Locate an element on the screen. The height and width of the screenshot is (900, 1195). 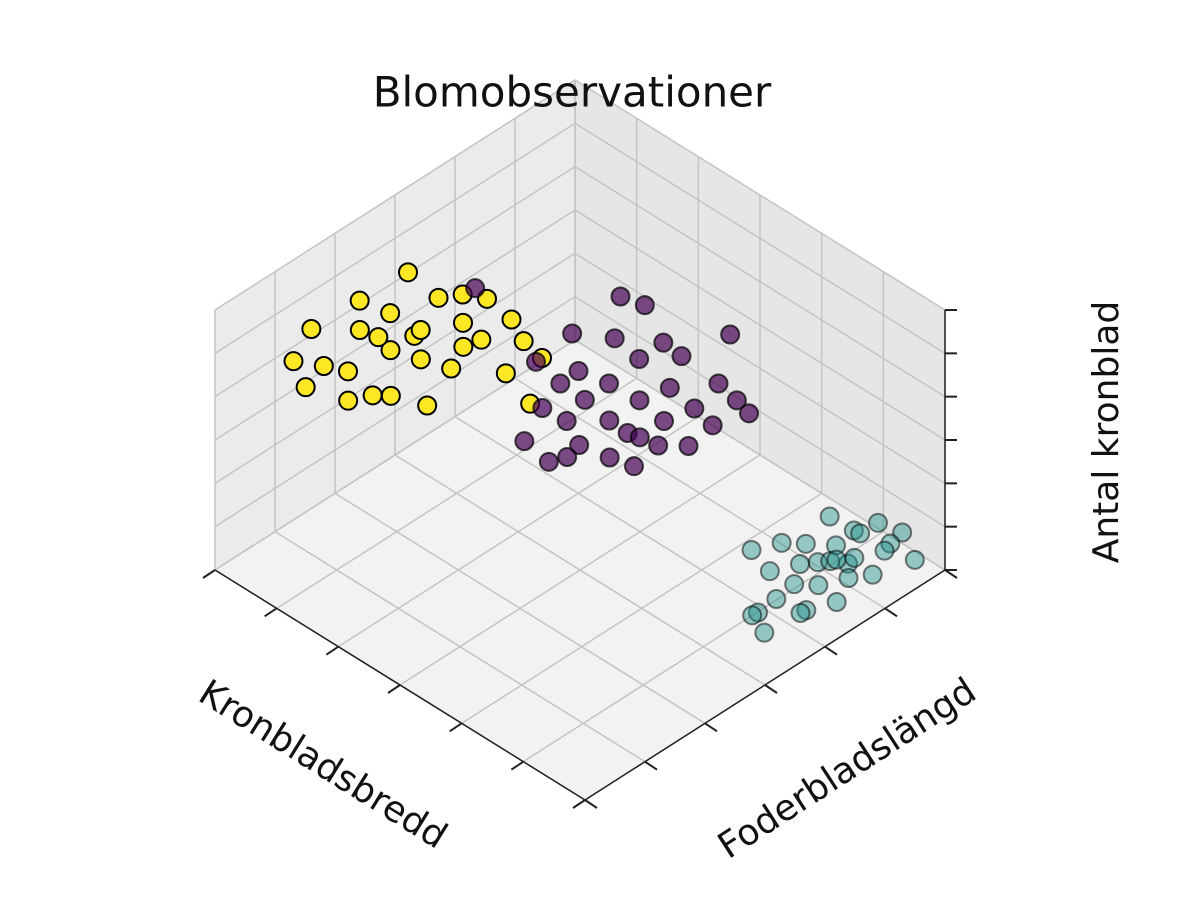
y-axis-line is located at coordinates (765, 685).